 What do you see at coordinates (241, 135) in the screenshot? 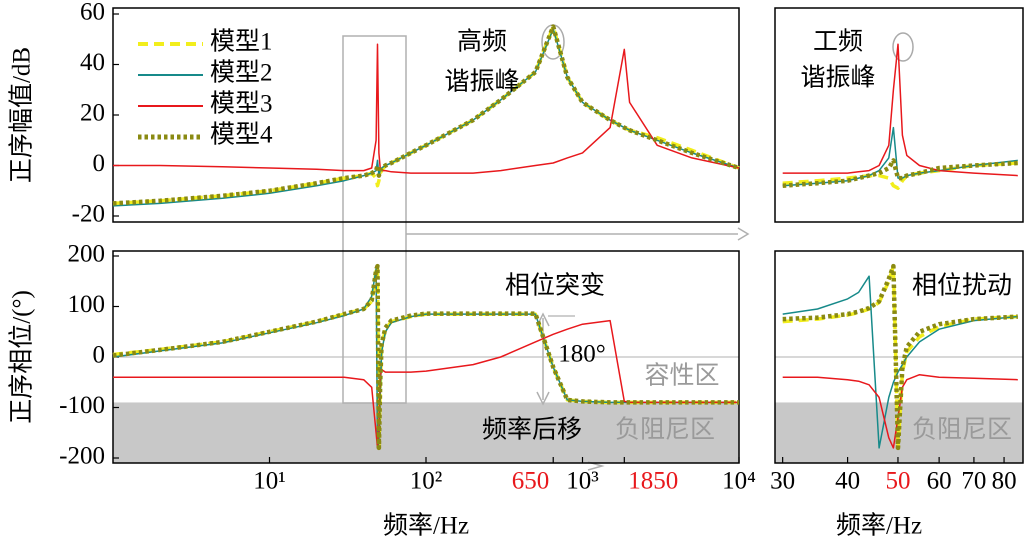
I see `legend-label: 模型4` at bounding box center [241, 135].